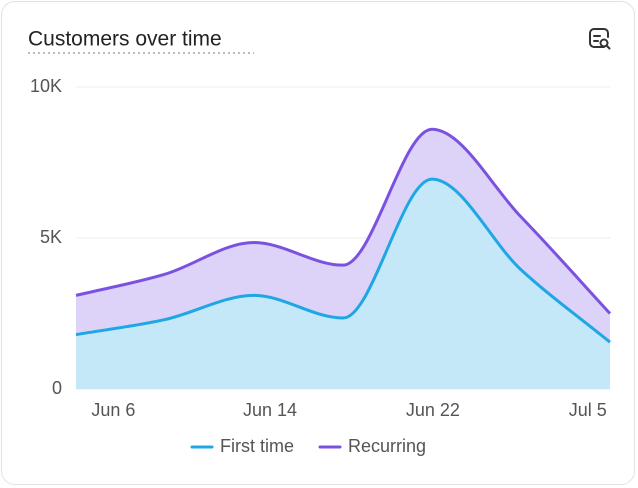 This screenshot has width=638, height=488. I want to click on y-tick-label: 0, so click(57, 388).